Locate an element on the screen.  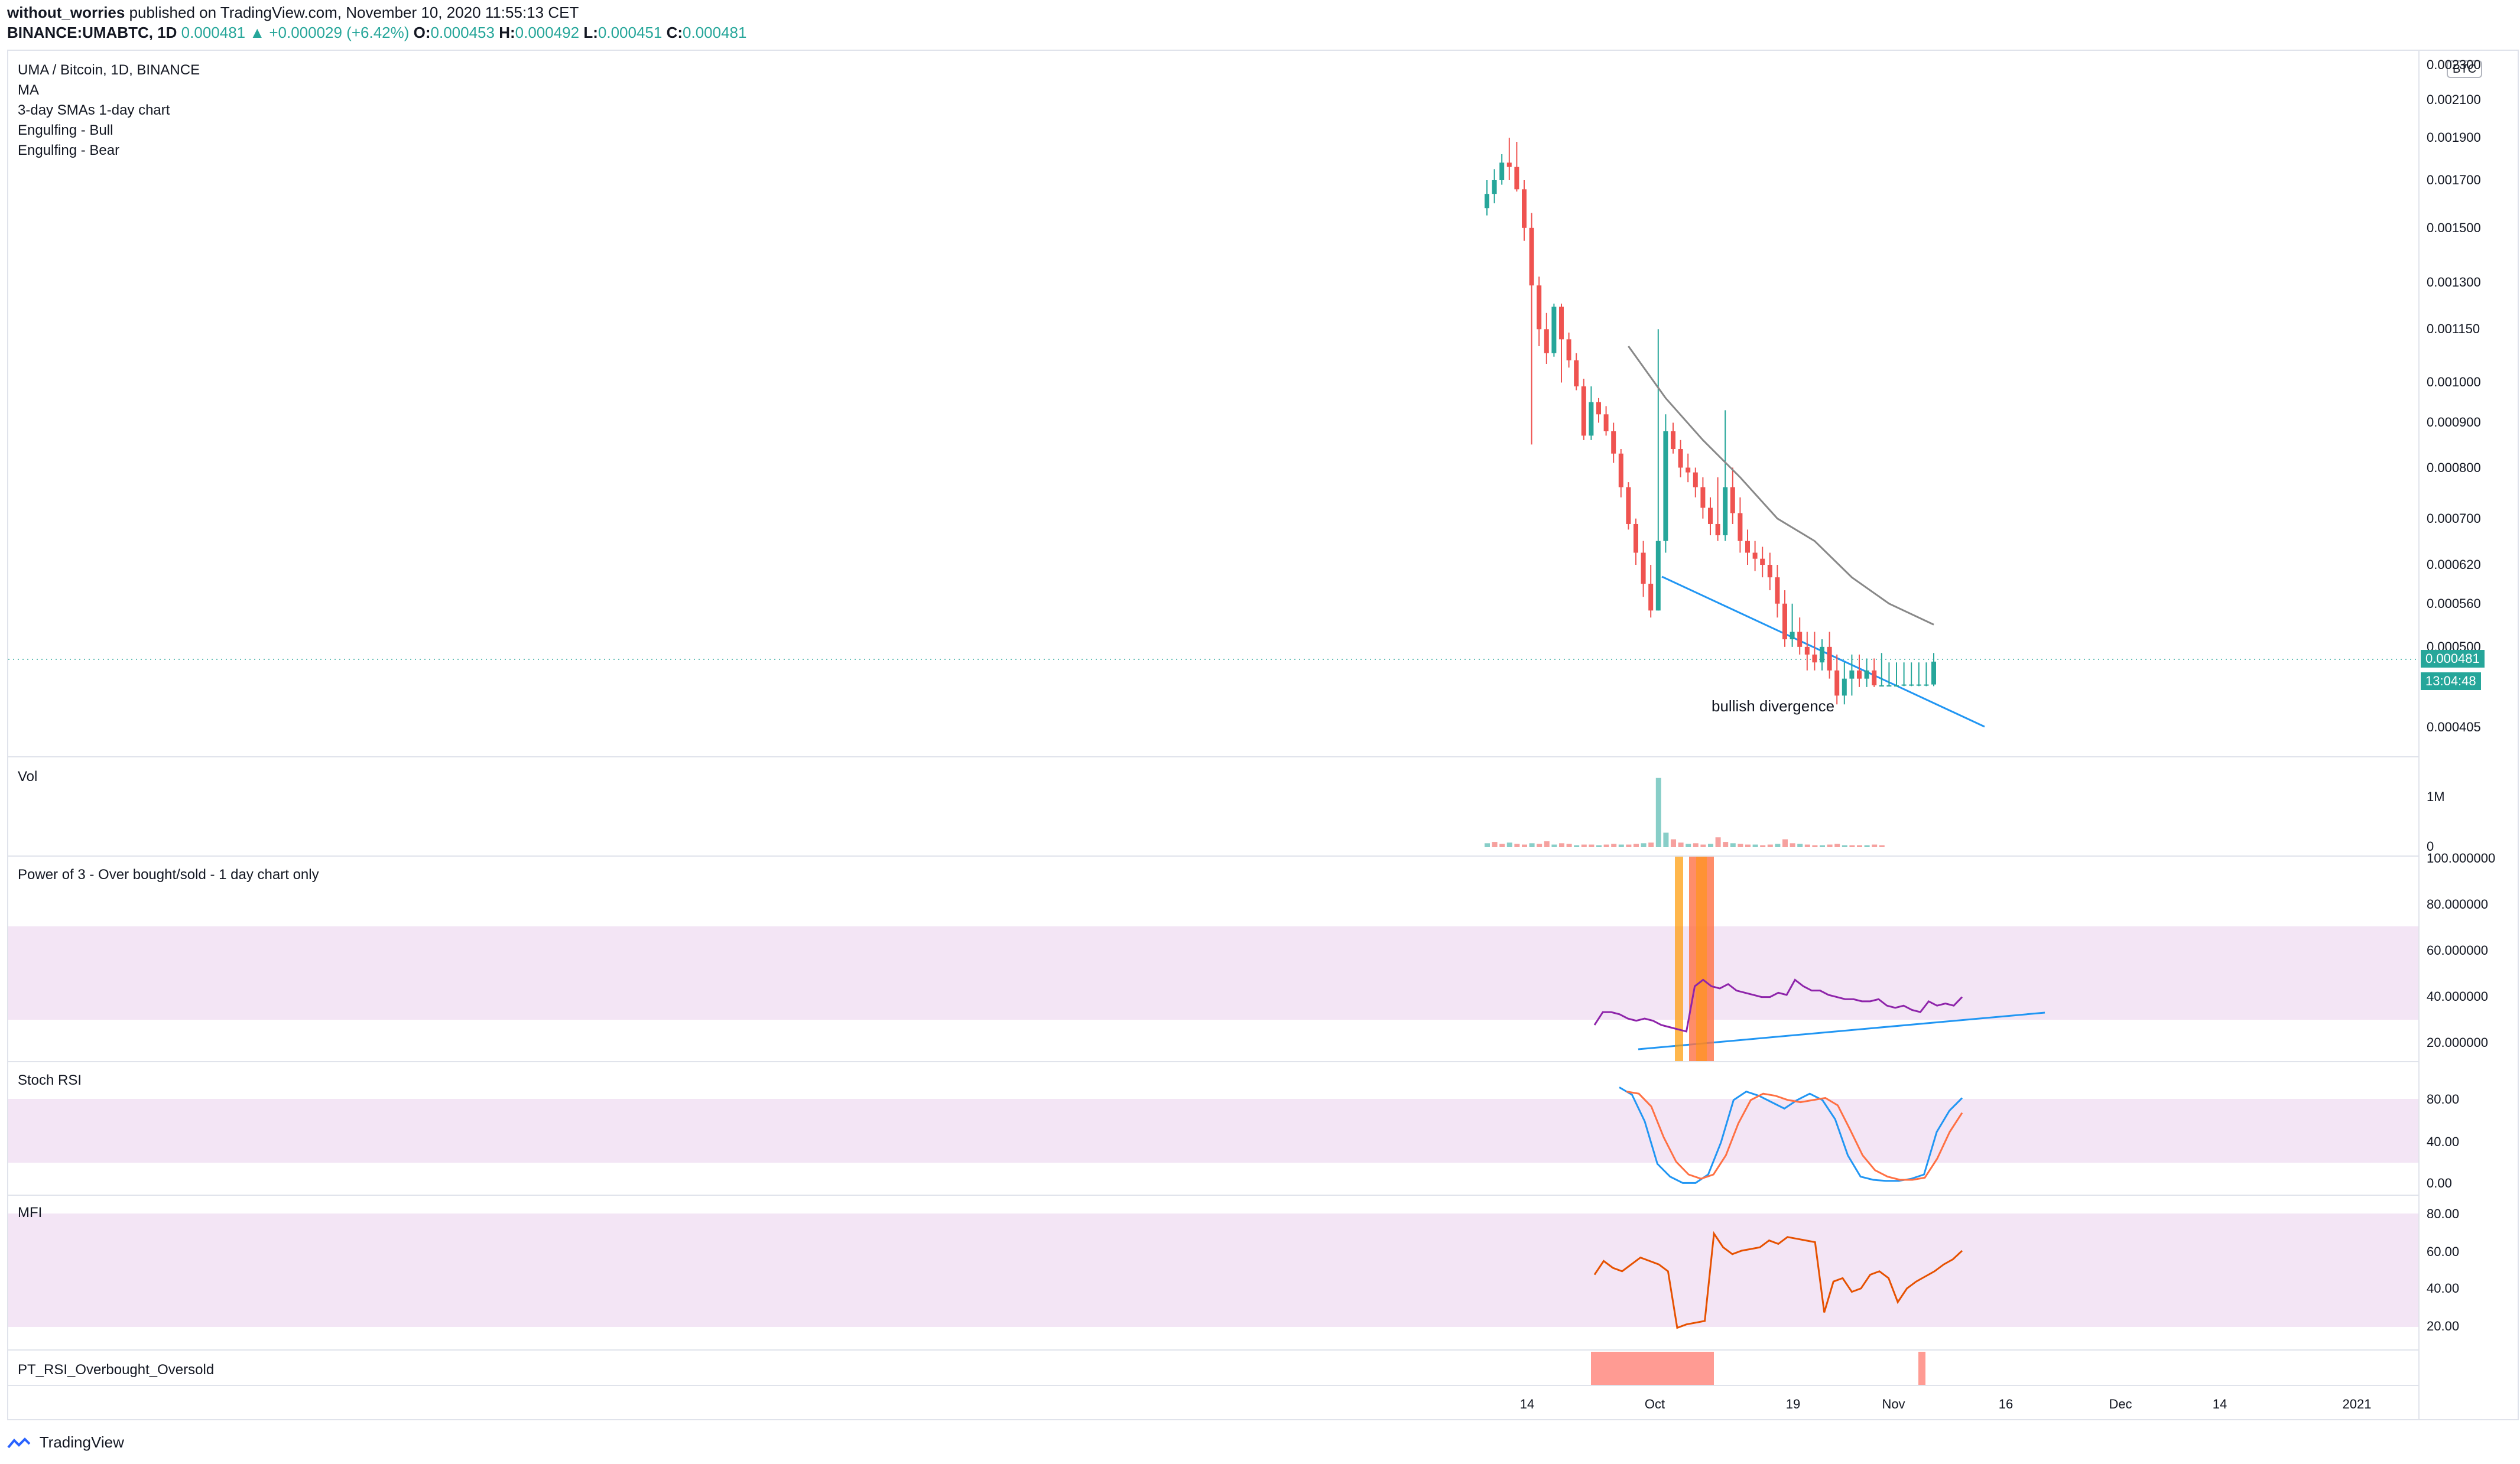
power3-tick: 60.000000 is located at coordinates (2457, 950).